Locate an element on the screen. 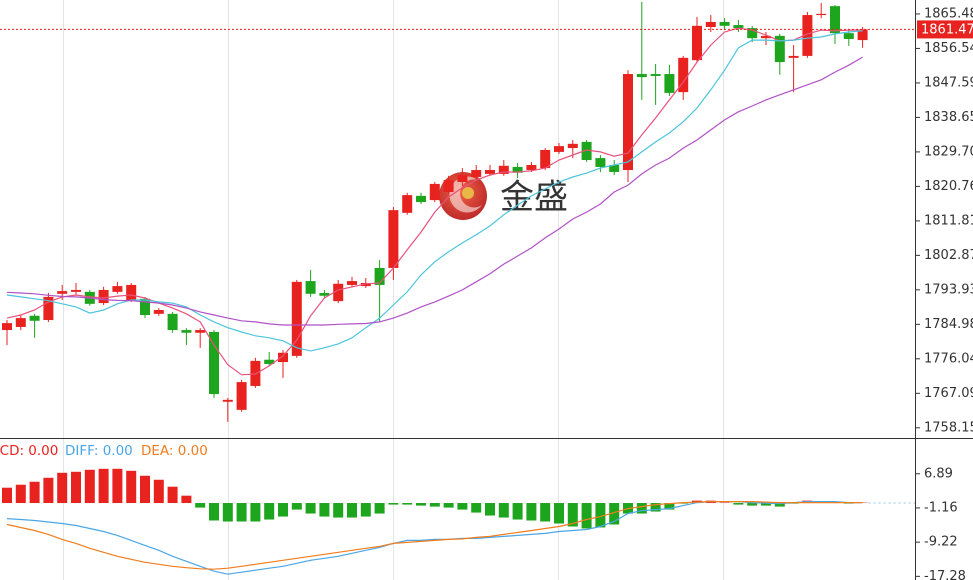 The image size is (973, 580). y-tick-label: 1758.15 is located at coordinates (948, 427).